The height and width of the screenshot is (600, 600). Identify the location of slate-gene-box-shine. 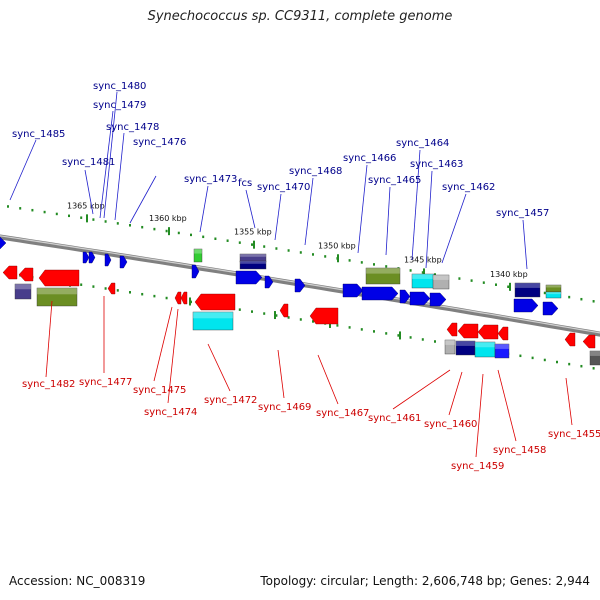
(23, 287).